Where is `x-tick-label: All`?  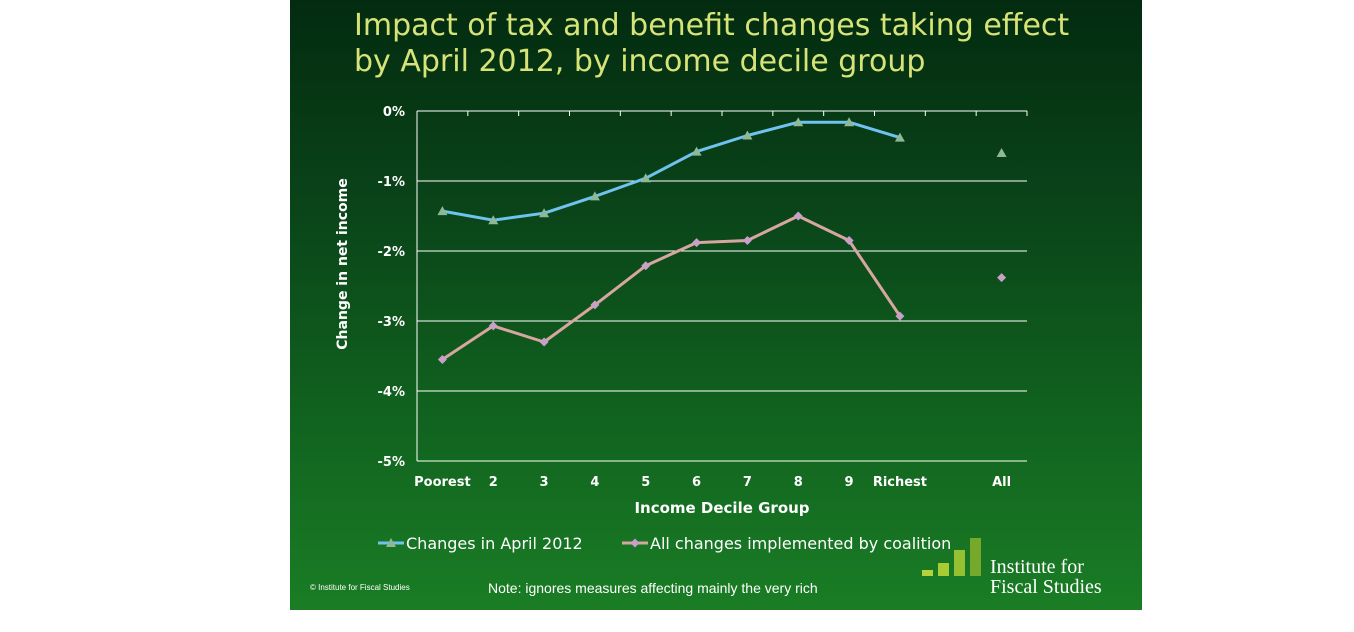 x-tick-label: All is located at coordinates (1001, 482).